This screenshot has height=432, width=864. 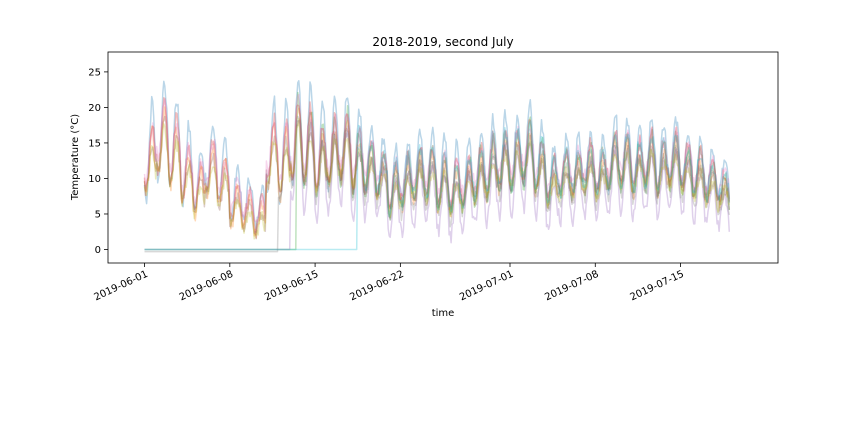 I want to click on y-tick-label: 10, so click(x=94, y=179).